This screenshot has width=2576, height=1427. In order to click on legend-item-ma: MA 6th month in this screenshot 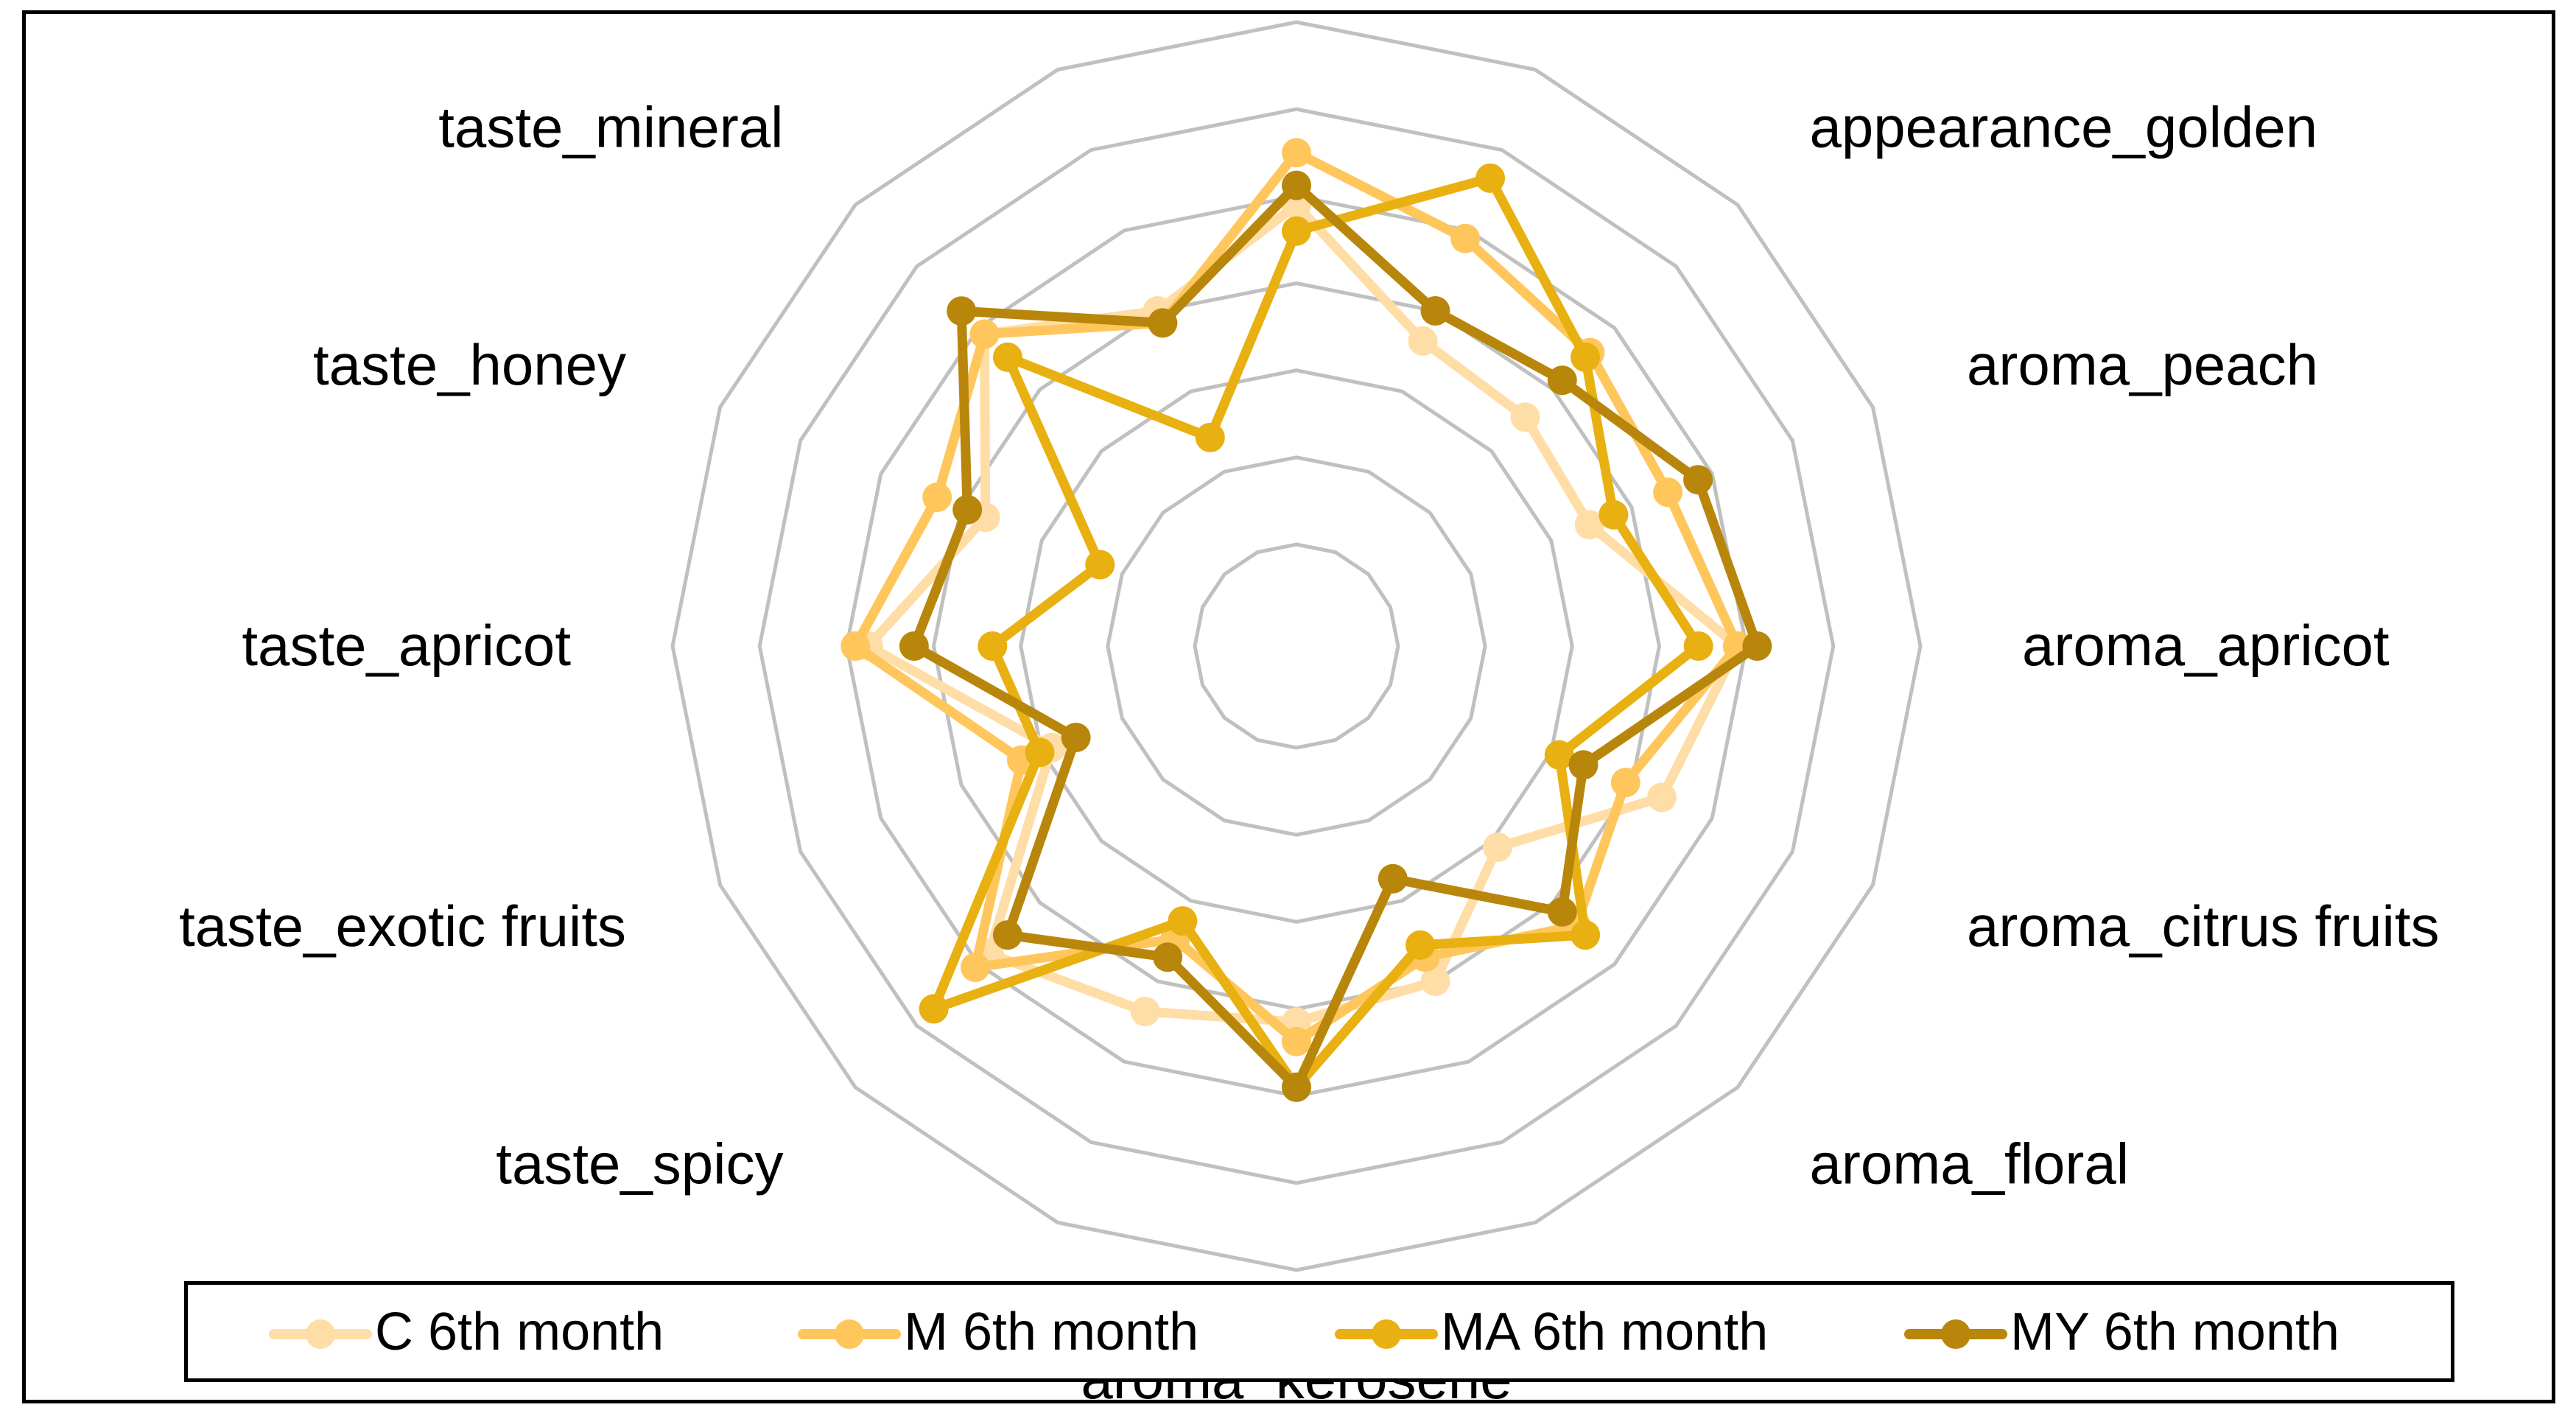, I will do `click(1551, 1331)`.